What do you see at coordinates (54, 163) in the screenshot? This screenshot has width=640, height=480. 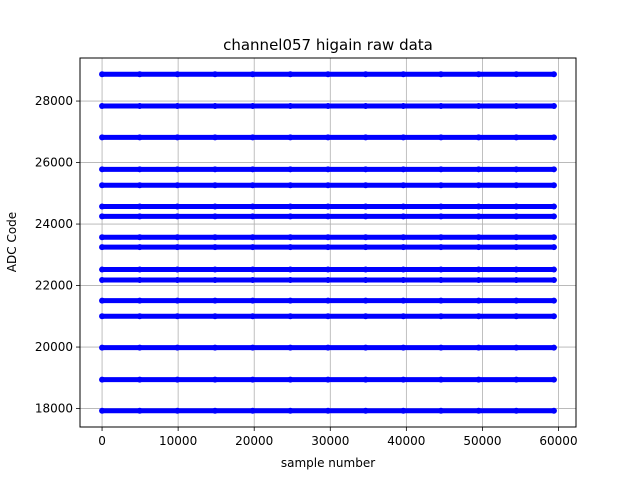 I see `y-tick-label: 26000` at bounding box center [54, 163].